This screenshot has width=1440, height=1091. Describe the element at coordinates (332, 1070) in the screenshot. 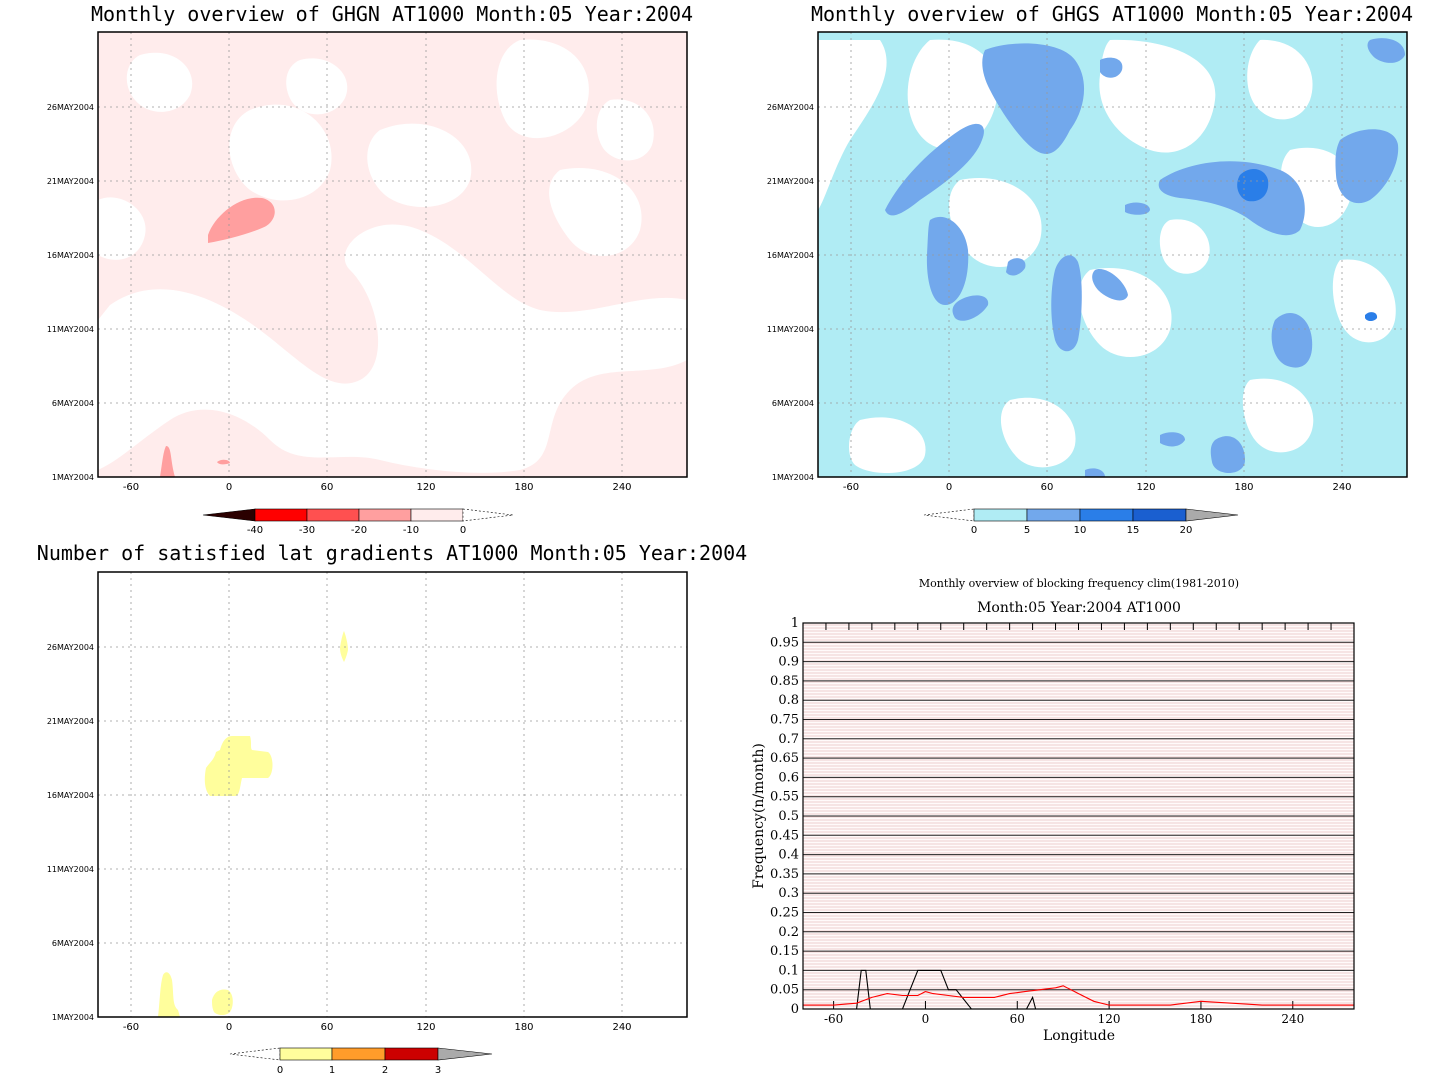

I see `colorbar-label: 1` at that location.